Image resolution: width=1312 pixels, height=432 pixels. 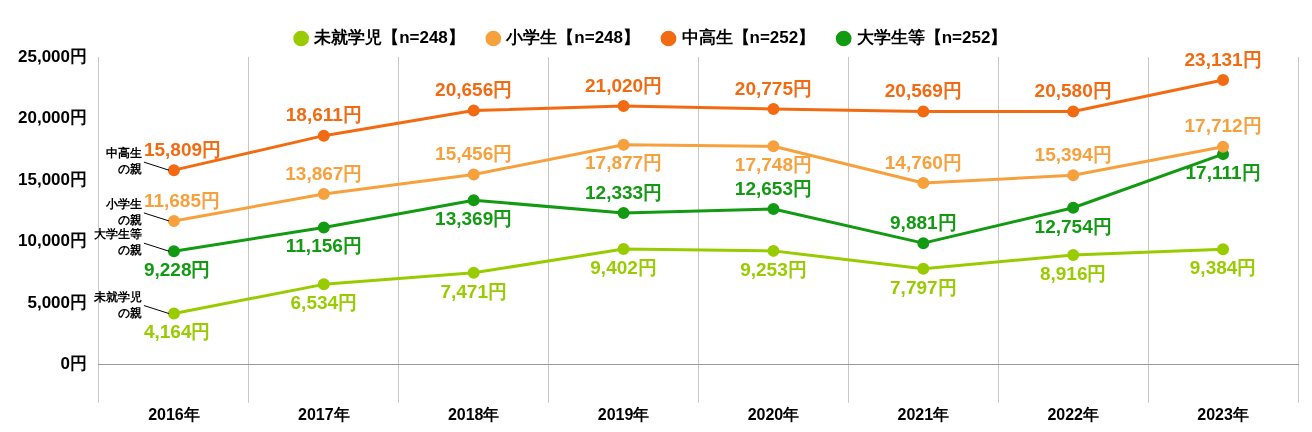 What do you see at coordinates (474, 218) in the screenshot?
I see `data-label: 13,369円` at bounding box center [474, 218].